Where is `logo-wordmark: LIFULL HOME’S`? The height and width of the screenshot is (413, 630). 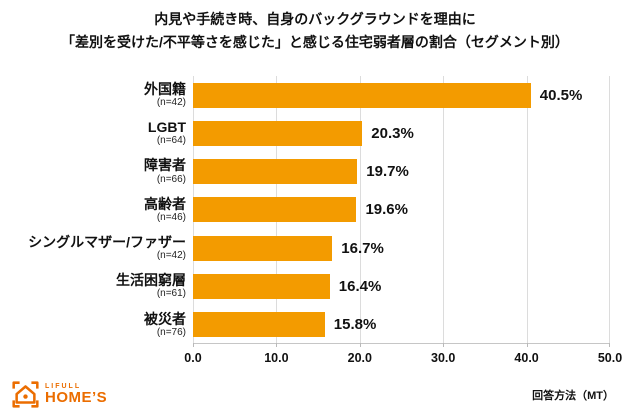
logo-wordmark: LIFULL HOME’S is located at coordinates (76, 394).